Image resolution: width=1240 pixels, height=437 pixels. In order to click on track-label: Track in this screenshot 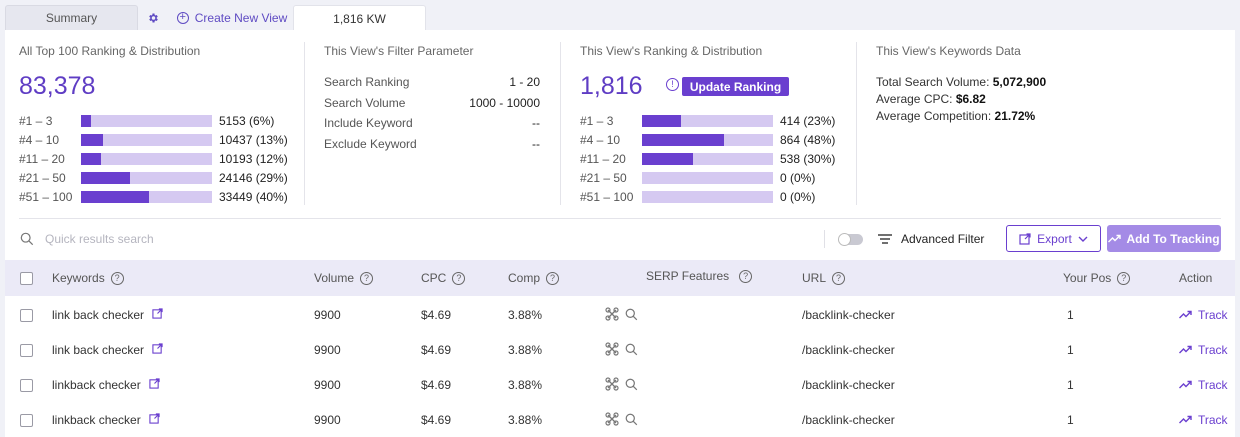, I will do `click(1213, 385)`.